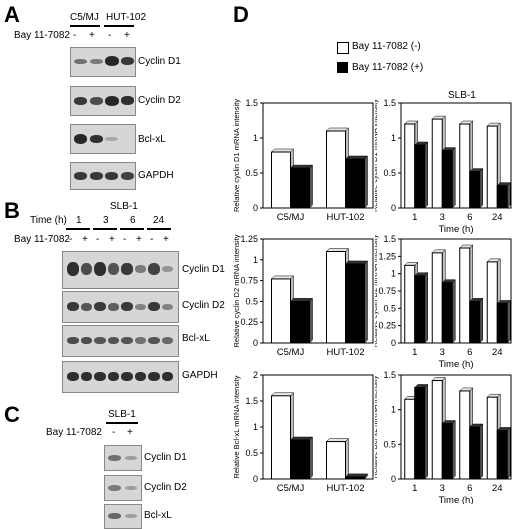 This screenshot has height=529, width=520. I want to click on panel-label-c: C, so click(12, 414).